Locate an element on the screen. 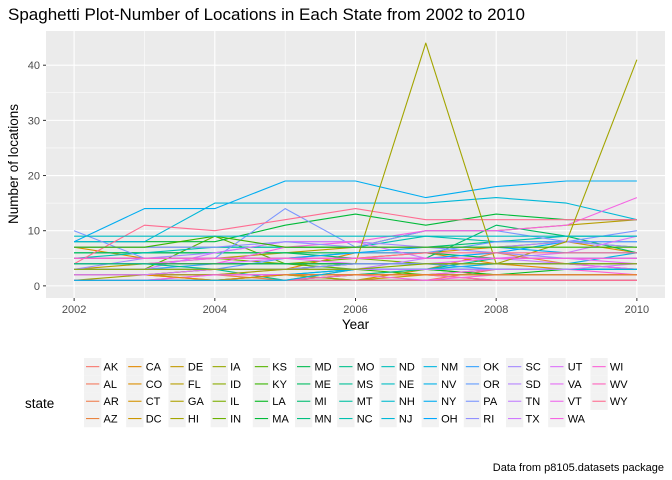  legend-label-ky: KY is located at coordinates (279, 385).